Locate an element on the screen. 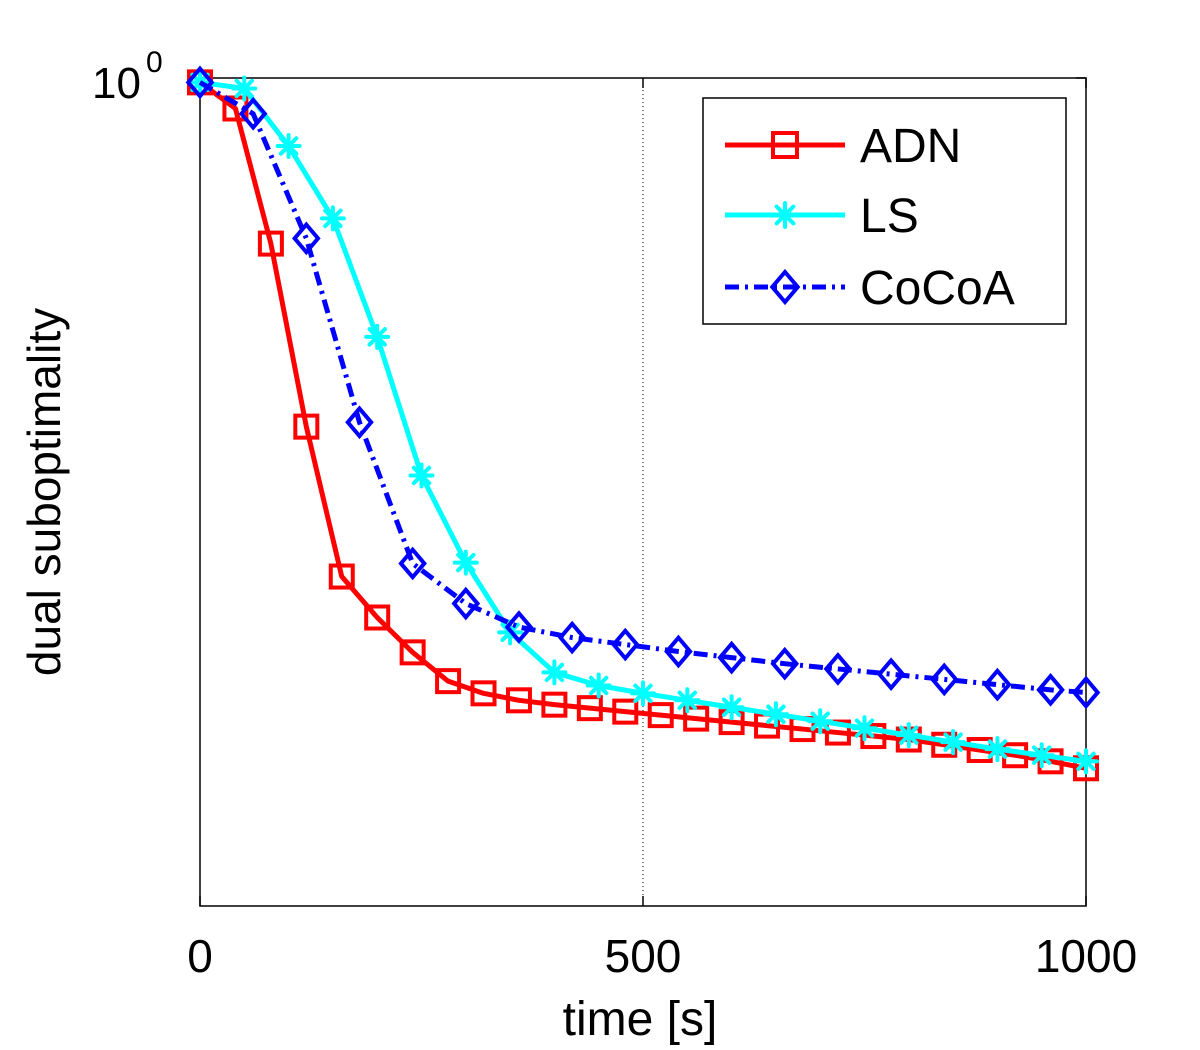  x-tick-label: 500 is located at coordinates (643, 956).